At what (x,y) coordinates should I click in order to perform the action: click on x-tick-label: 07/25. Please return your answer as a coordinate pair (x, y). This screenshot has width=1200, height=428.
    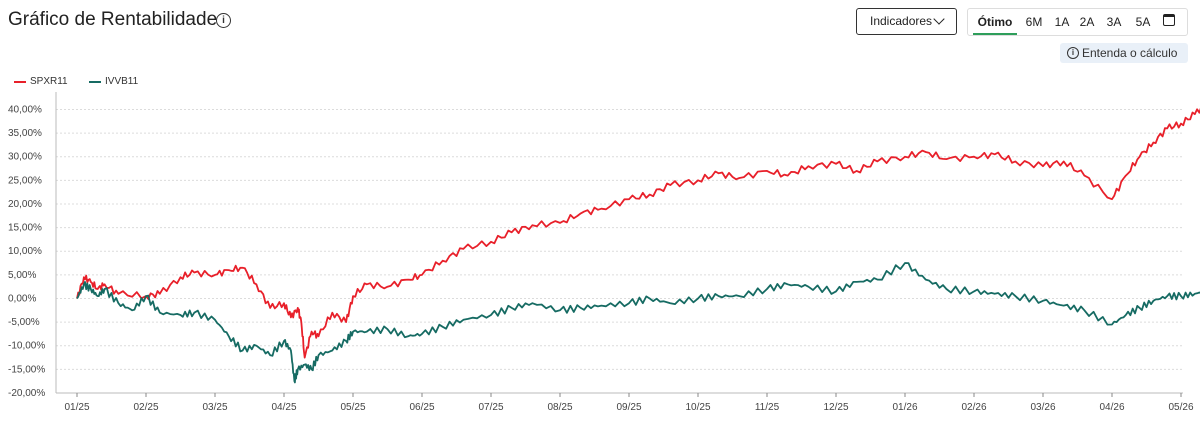
    Looking at the image, I should click on (490, 407).